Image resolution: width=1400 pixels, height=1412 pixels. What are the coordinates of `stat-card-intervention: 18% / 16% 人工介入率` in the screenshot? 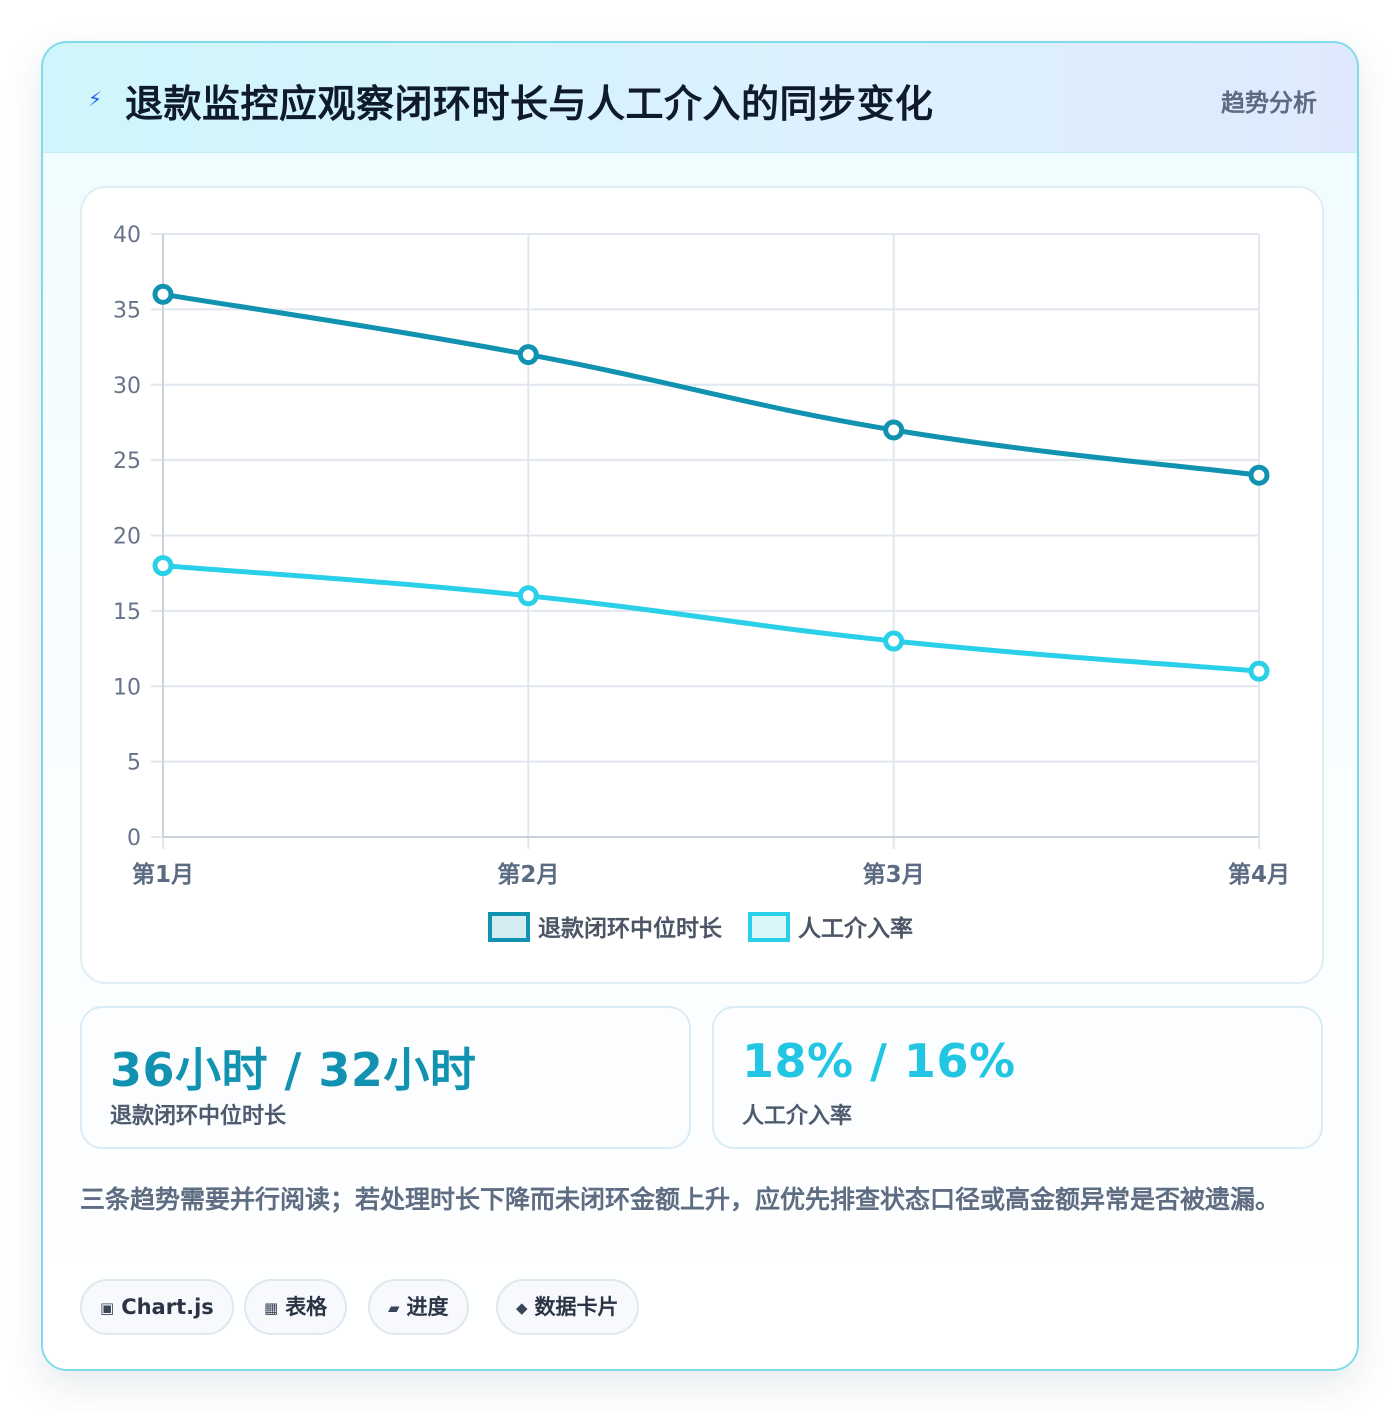 It's located at (1017, 1077).